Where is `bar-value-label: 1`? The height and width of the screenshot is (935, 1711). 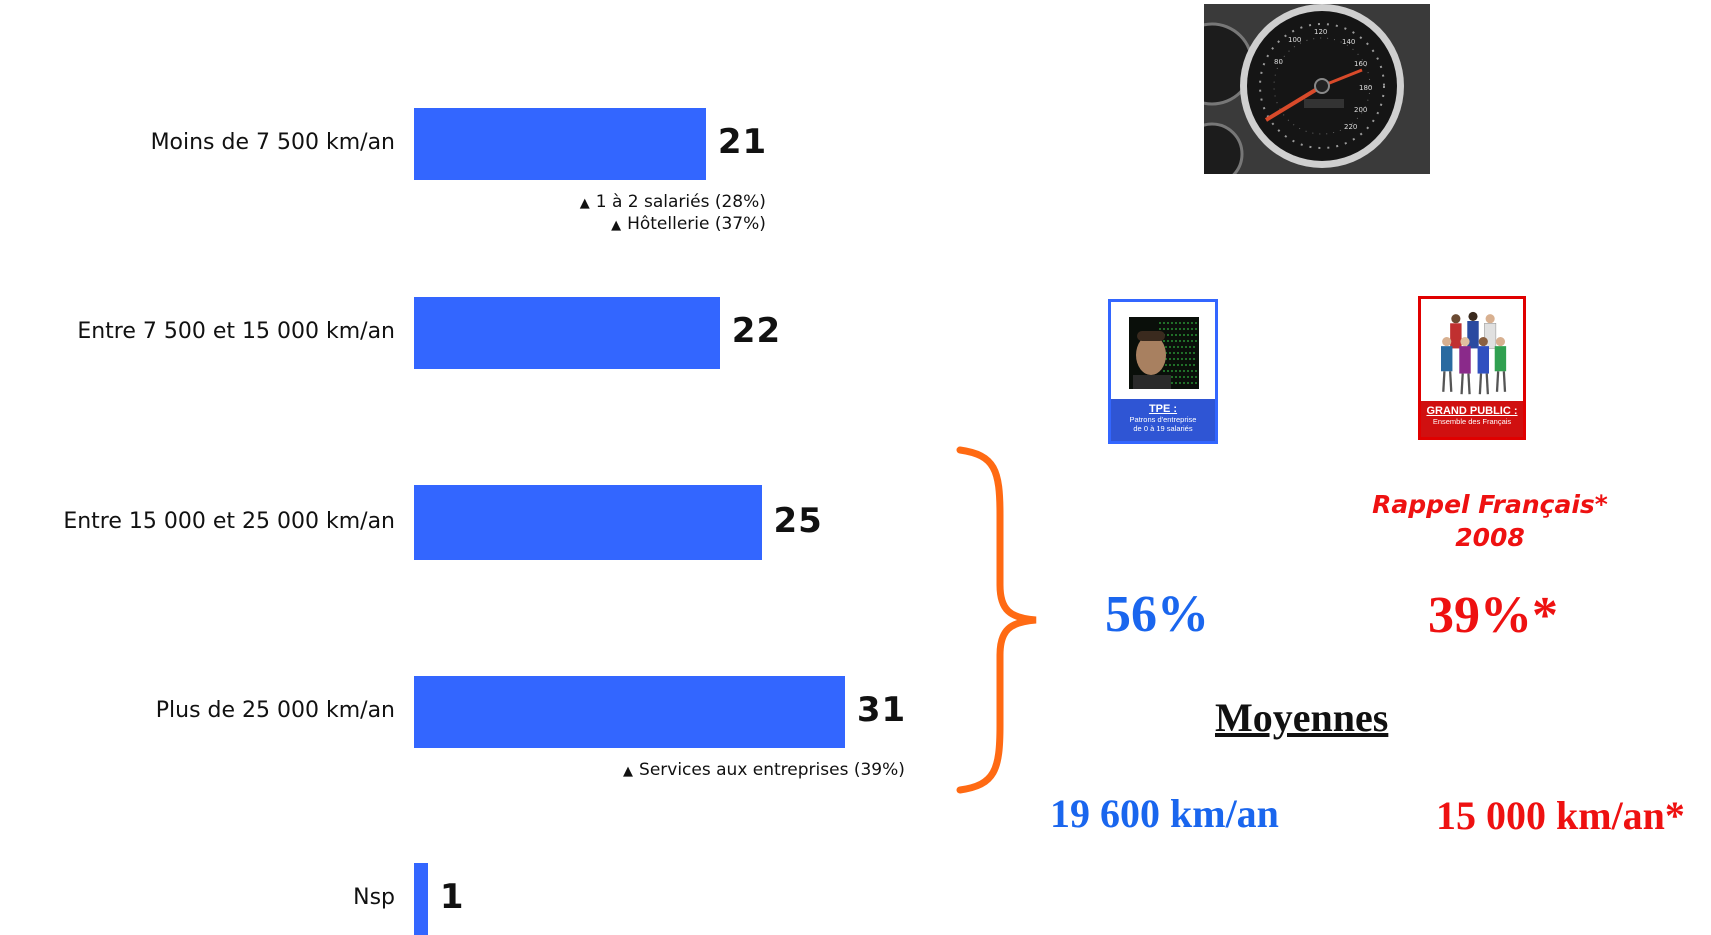
bar-value-label: 1 is located at coordinates (452, 897).